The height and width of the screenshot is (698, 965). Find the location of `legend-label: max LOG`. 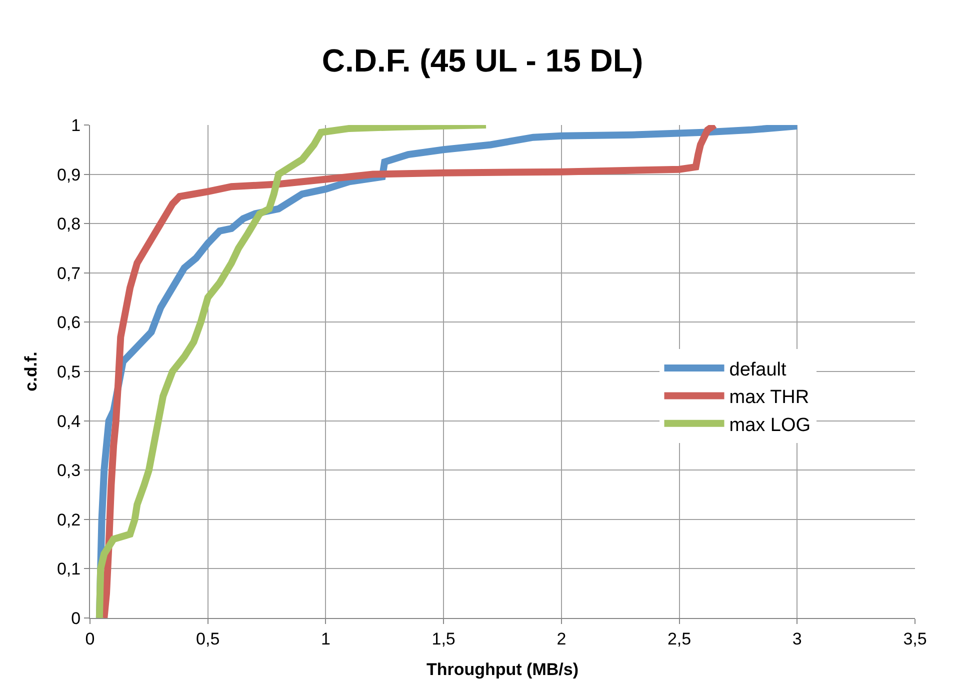

legend-label: max LOG is located at coordinates (770, 425).